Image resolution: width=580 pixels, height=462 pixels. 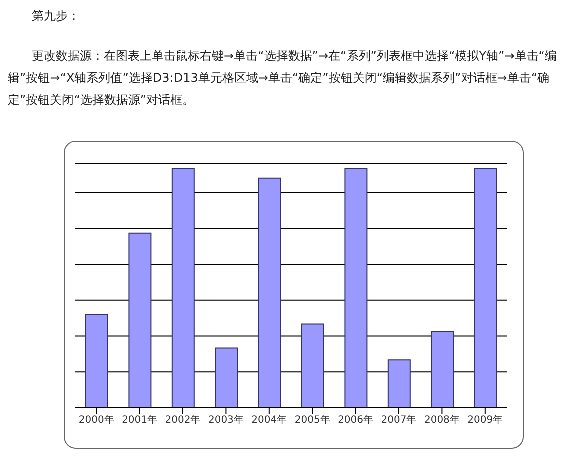 I want to click on x-tick-label: 2000年, so click(x=96, y=420).